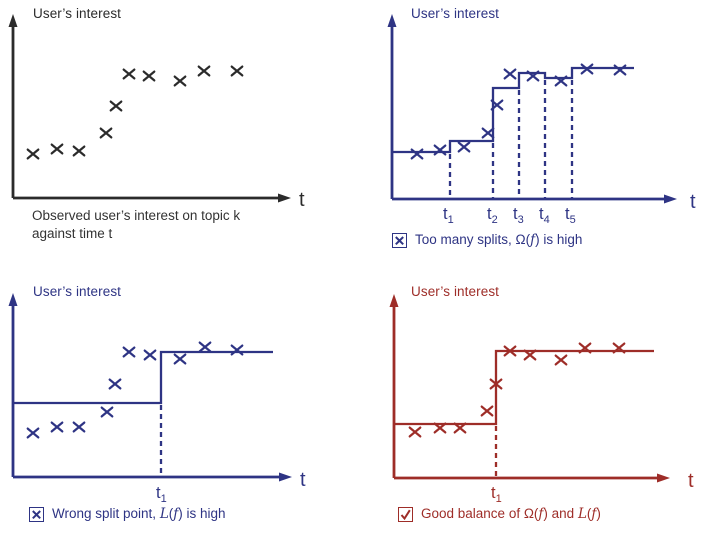  Describe the element at coordinates (544, 215) in the screenshot. I see `split-tick-label: t4` at that location.